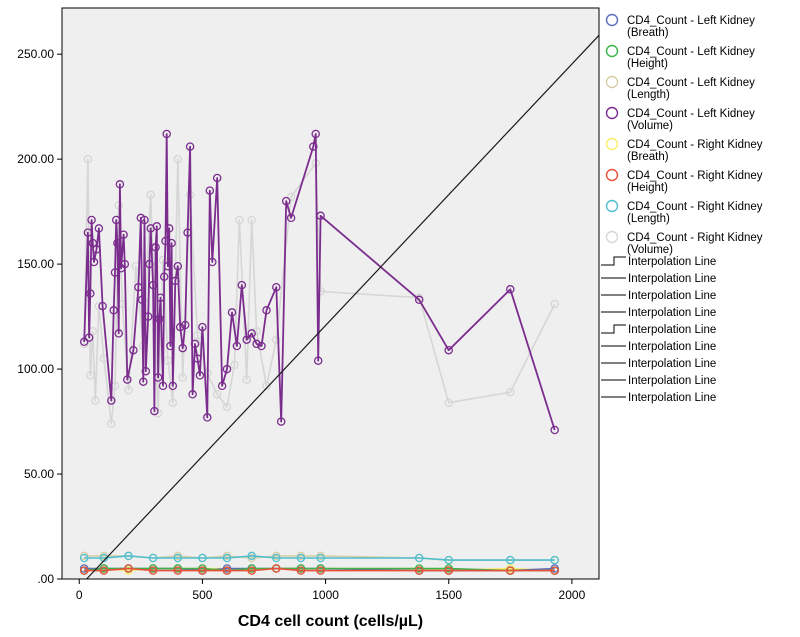  Describe the element at coordinates (680, 88) in the screenshot. I see `legend-item: CD4_Count - Left Kidney(Length)` at that location.